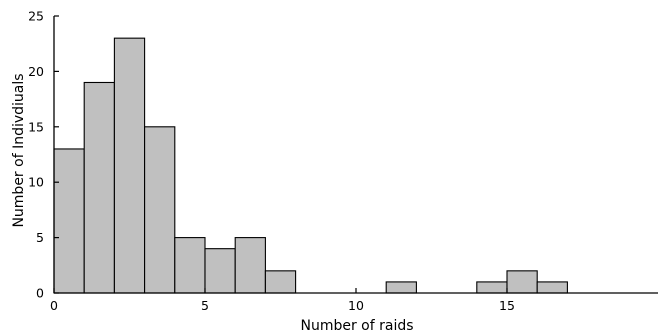 The height and width of the screenshot is (335, 659). Describe the element at coordinates (36, 71) in the screenshot. I see `y-tick-label: 20` at that location.